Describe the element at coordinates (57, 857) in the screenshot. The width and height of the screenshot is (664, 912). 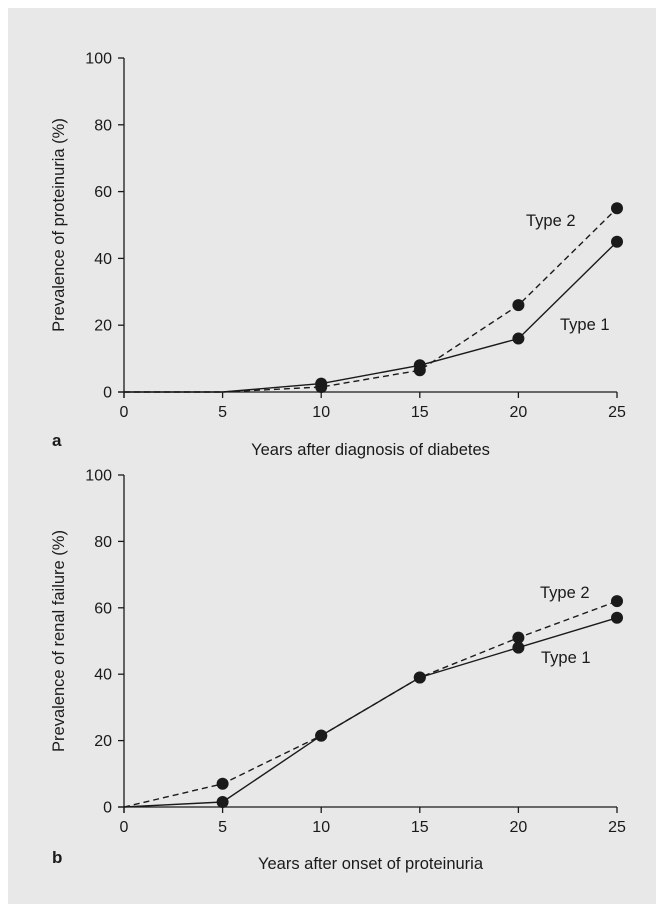
I see `panel-label: b` at that location.